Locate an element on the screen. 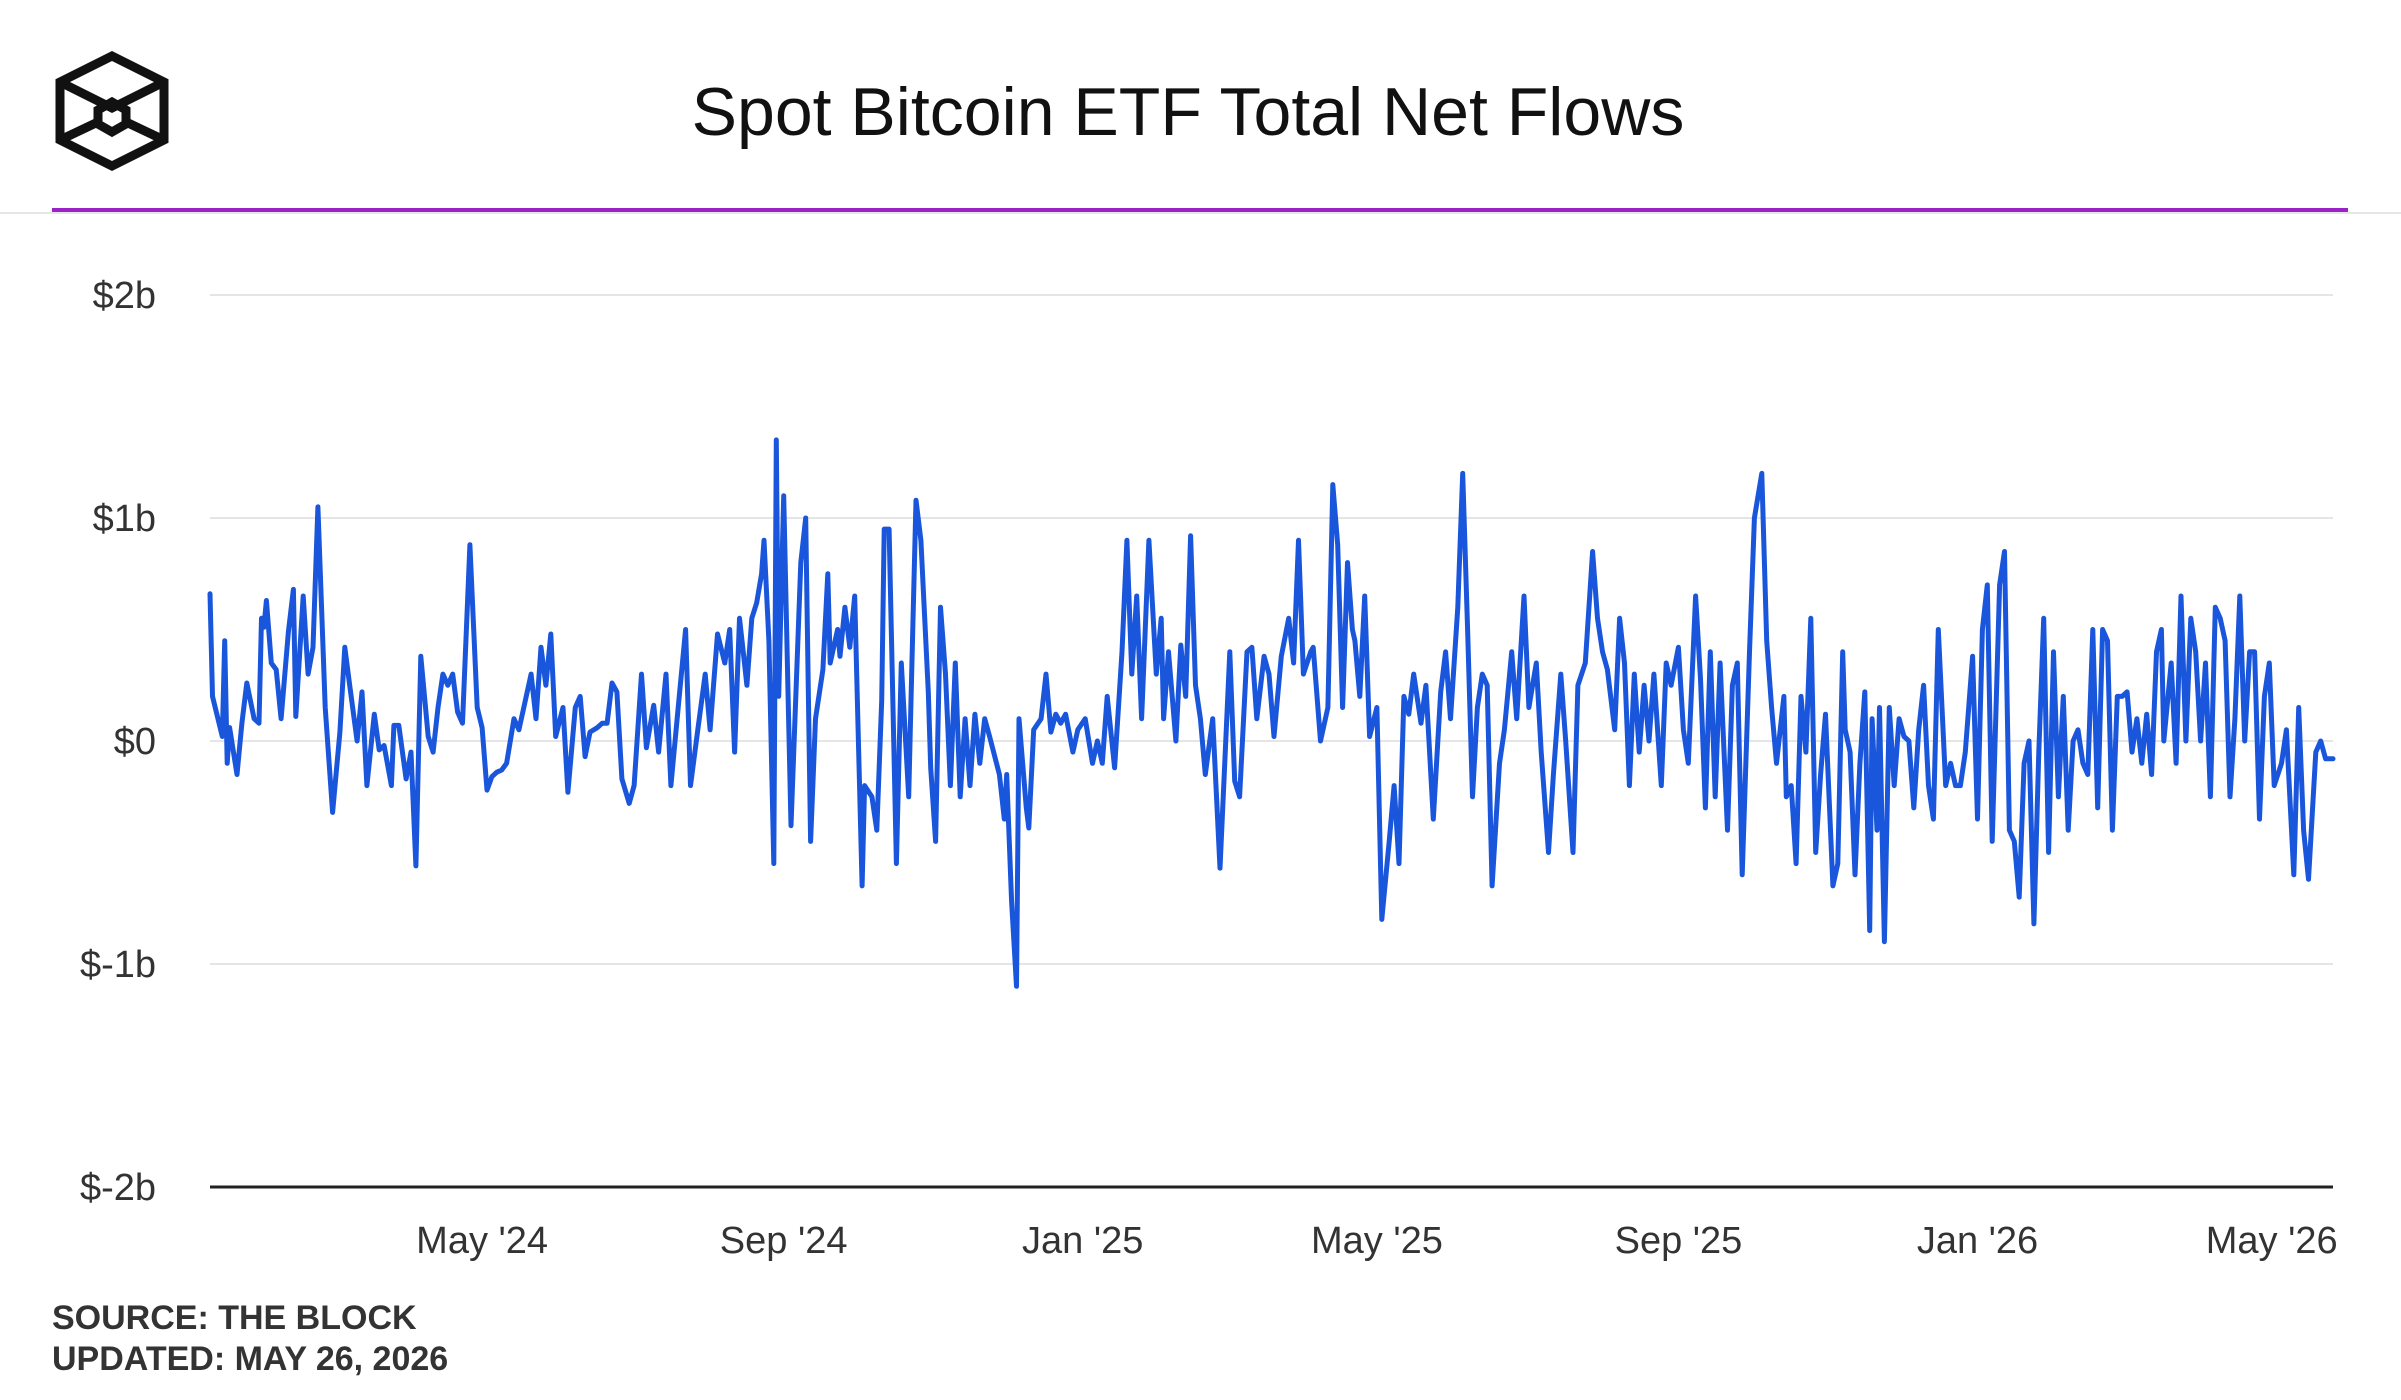  x-tick-label: May '25 is located at coordinates (1377, 1241).